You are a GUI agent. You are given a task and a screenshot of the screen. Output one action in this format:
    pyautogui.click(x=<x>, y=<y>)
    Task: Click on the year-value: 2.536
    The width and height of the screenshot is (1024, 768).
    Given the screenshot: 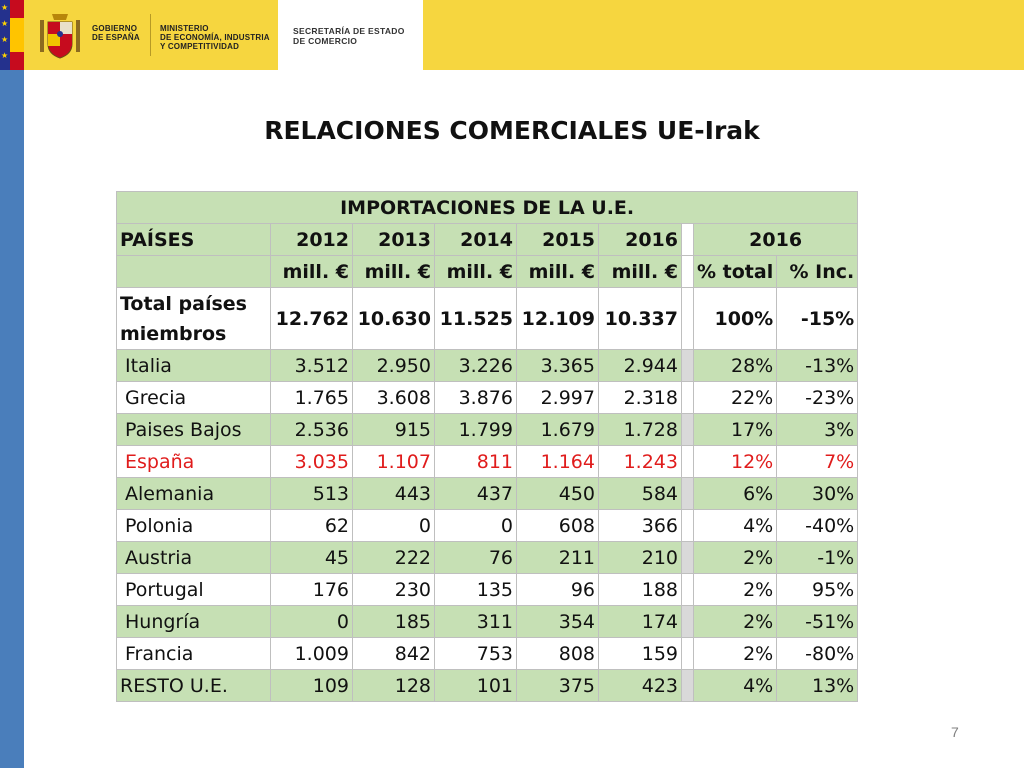 What is the action you would take?
    pyautogui.click(x=311, y=429)
    